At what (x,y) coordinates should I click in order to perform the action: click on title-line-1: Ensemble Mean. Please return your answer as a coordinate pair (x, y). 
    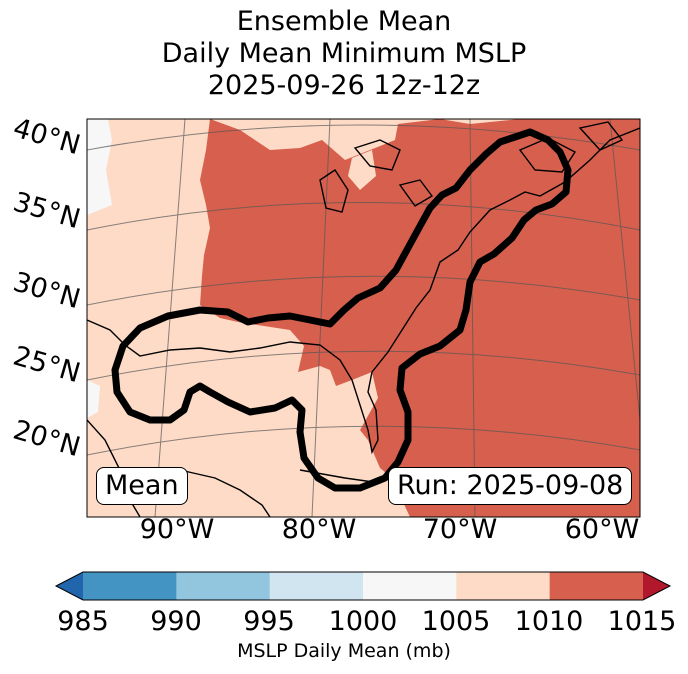
    Looking at the image, I should click on (344, 21).